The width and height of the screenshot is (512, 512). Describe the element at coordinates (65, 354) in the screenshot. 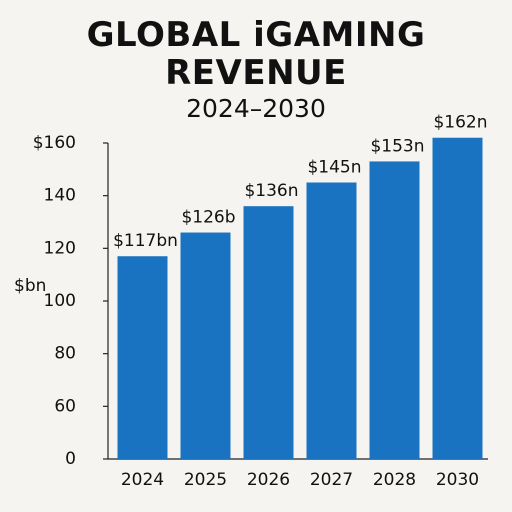

I see `y-tick-label: 80` at that location.